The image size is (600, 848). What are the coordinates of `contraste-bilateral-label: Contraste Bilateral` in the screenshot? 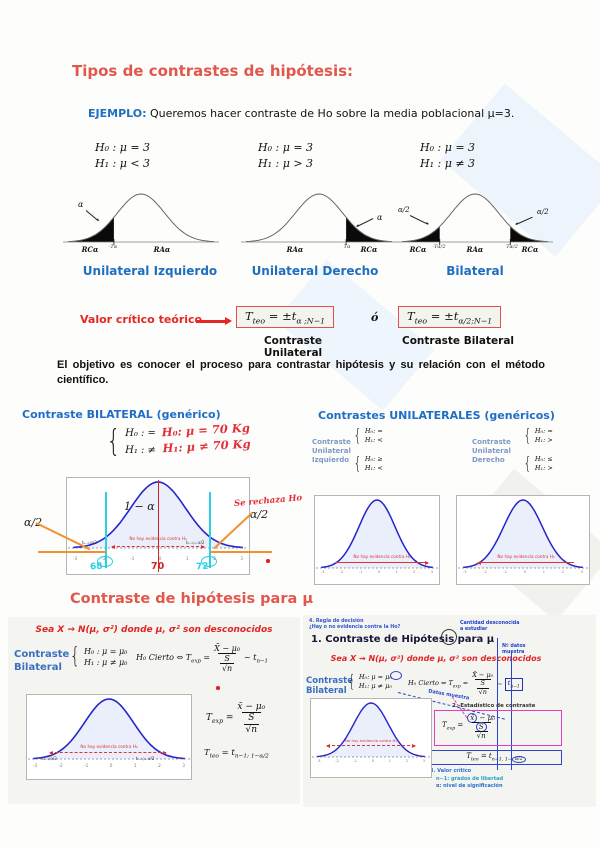 It's located at (42, 661).